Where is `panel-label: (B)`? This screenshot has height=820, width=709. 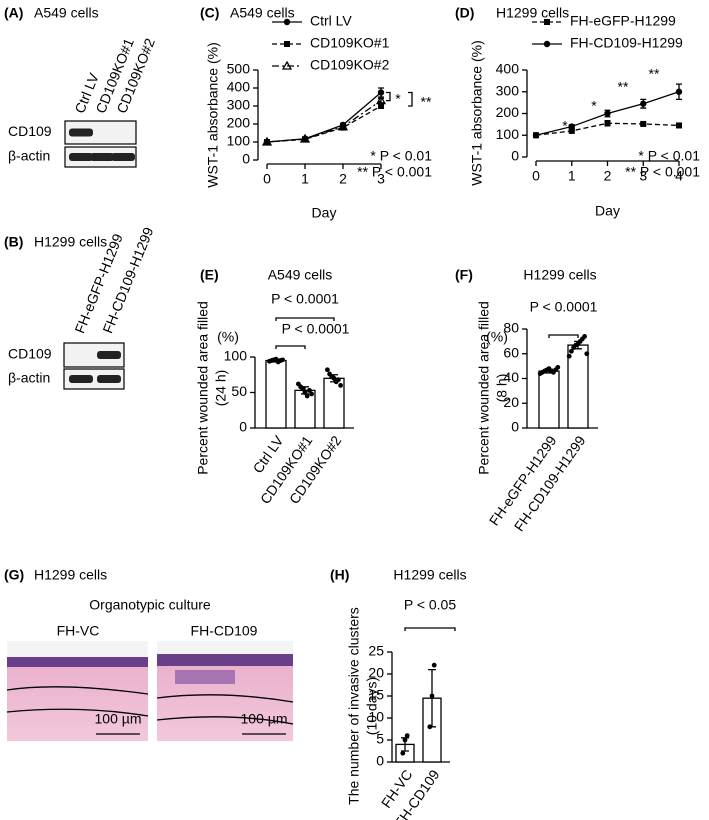 panel-label: (B) is located at coordinates (13, 242).